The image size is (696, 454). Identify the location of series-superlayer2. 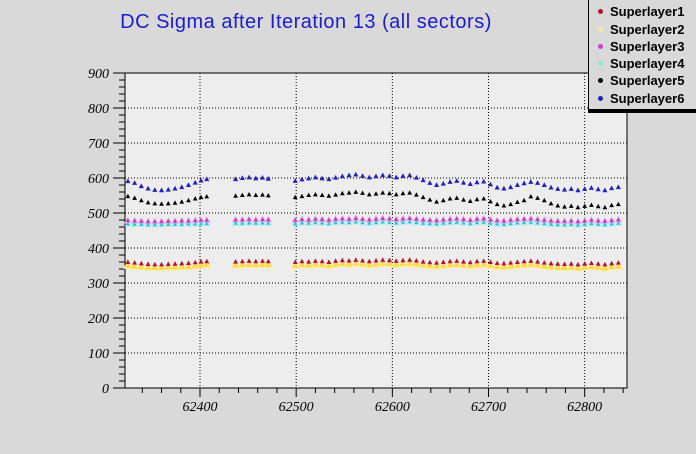
(373, 265).